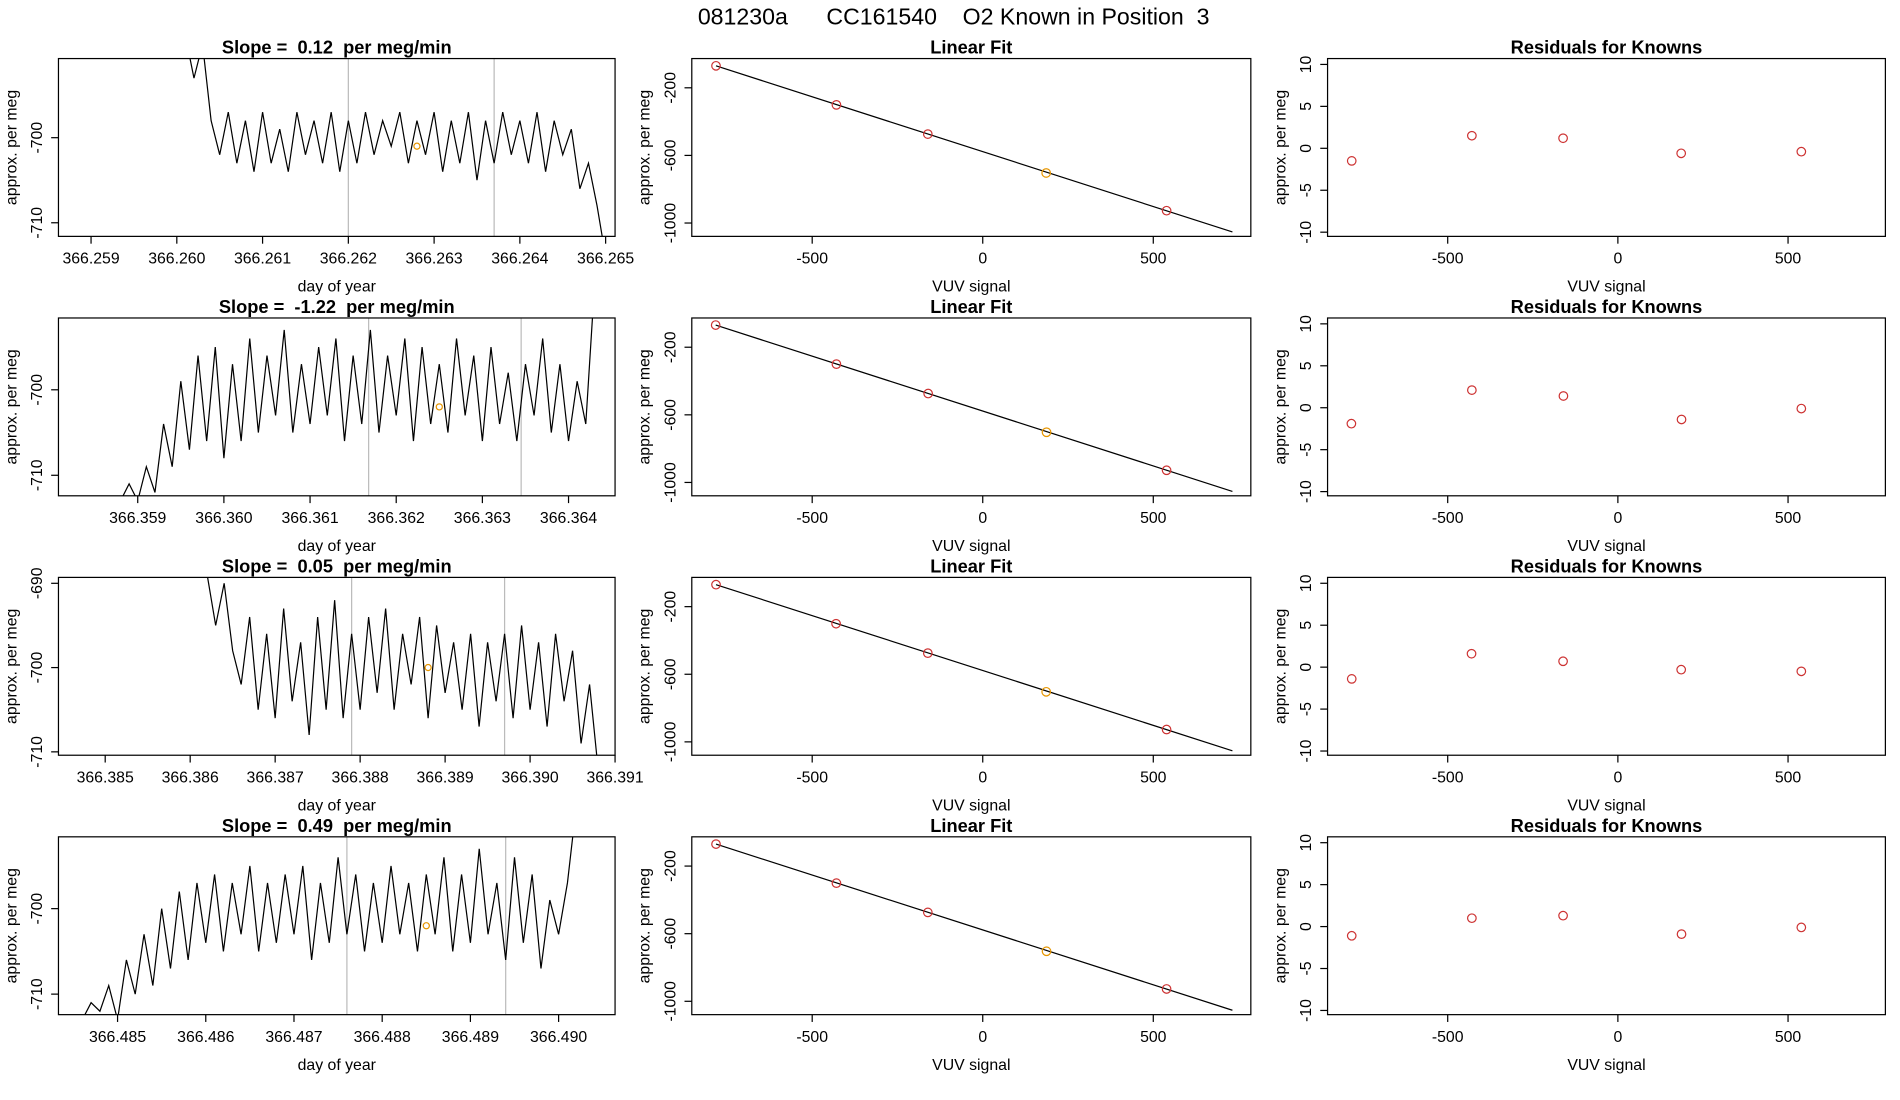 Image resolution: width=1900 pixels, height=1100 pixels. Describe the element at coordinates (337, 825) in the screenshot. I see `panel-title: Slope = 0.49 per meg/min` at that location.